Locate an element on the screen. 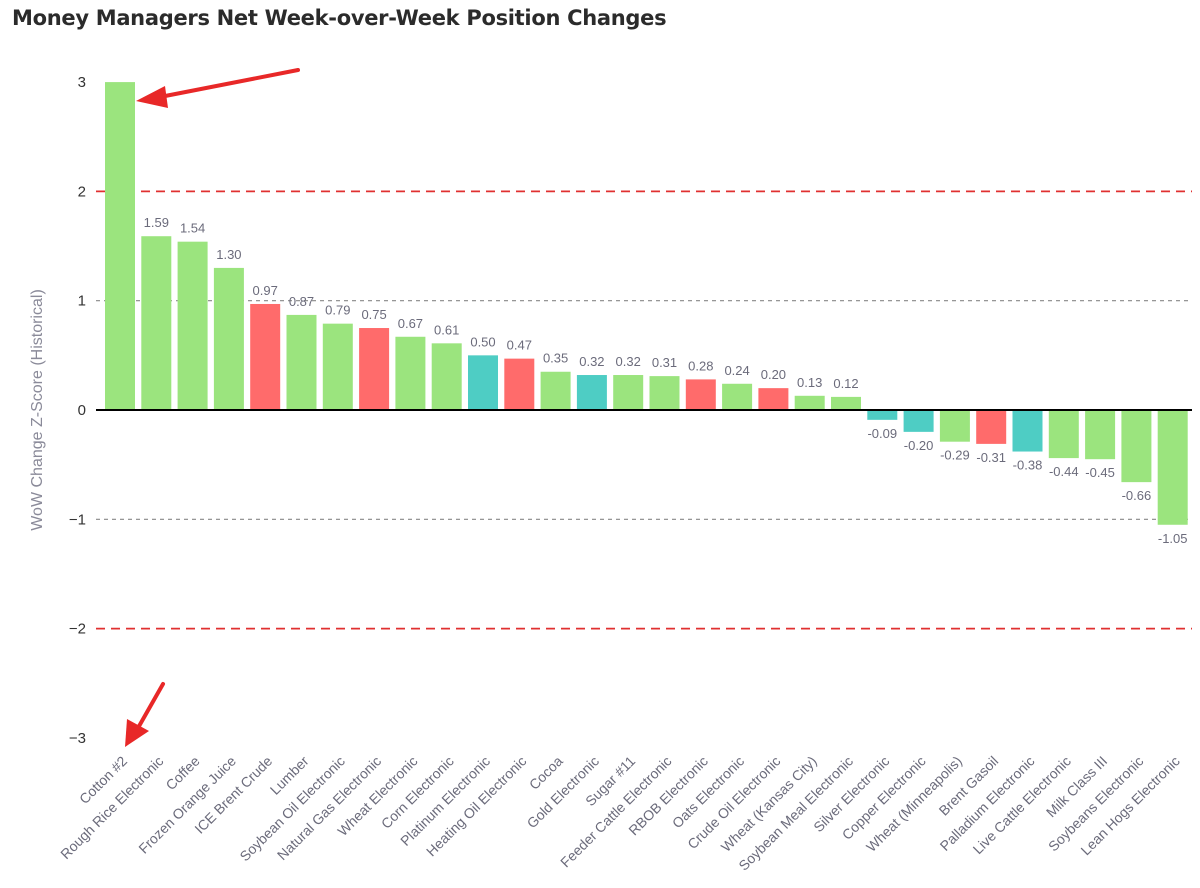 This screenshot has width=1200, height=888. bar-value-label: 1.30 is located at coordinates (228, 254).